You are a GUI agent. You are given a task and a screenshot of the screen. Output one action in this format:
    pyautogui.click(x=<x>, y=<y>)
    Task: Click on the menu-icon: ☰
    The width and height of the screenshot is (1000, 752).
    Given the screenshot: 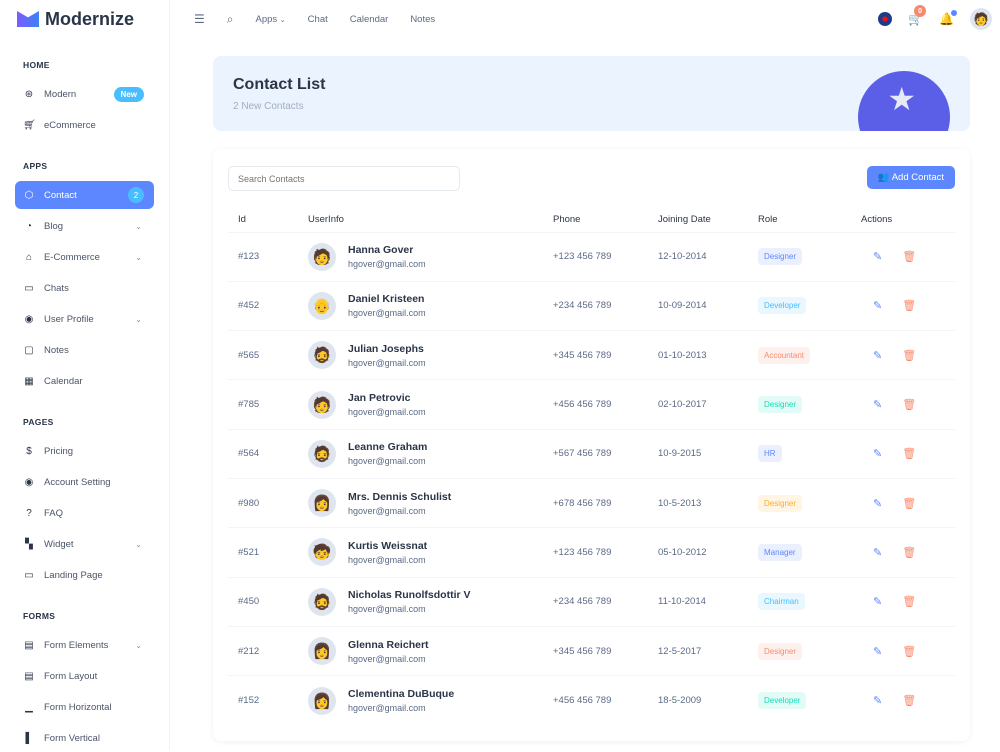 What is the action you would take?
    pyautogui.click(x=199, y=19)
    